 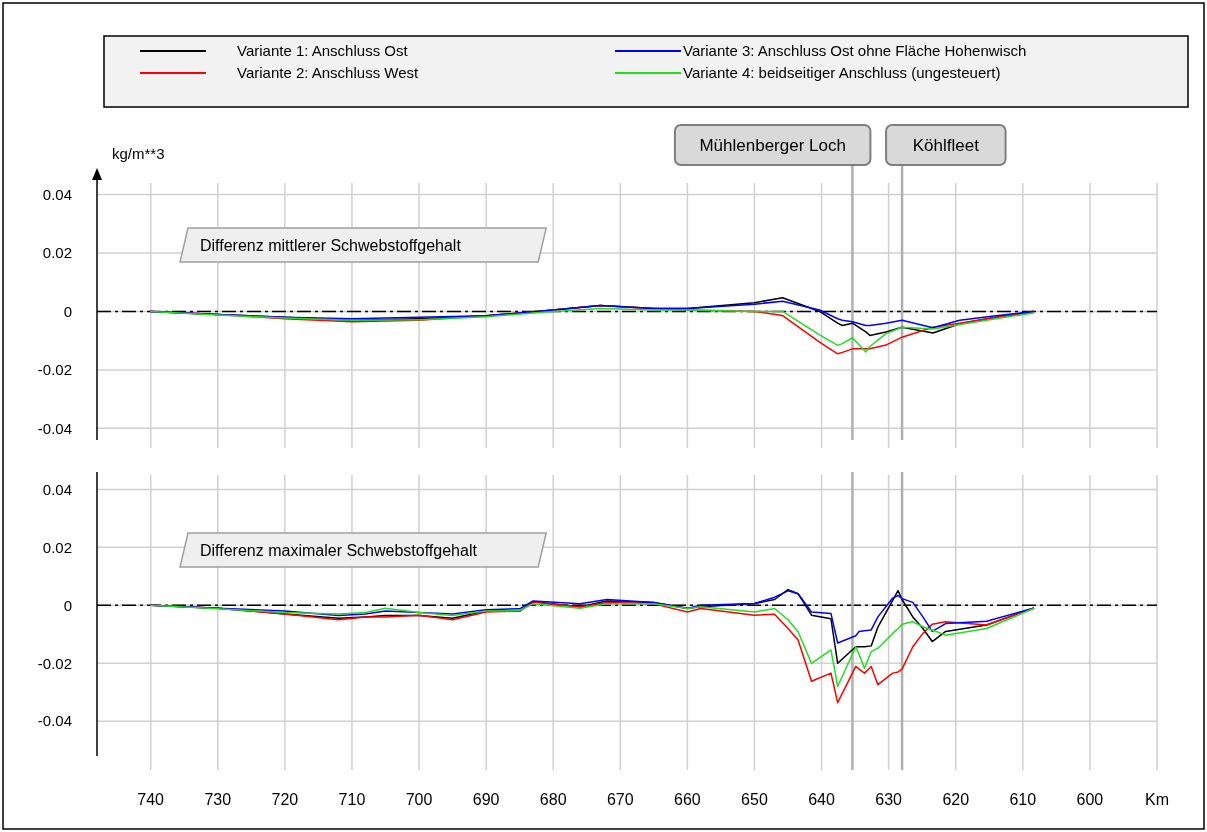 I want to click on legend-label: Variante 1: Anschluss Ost, so click(x=323, y=51).